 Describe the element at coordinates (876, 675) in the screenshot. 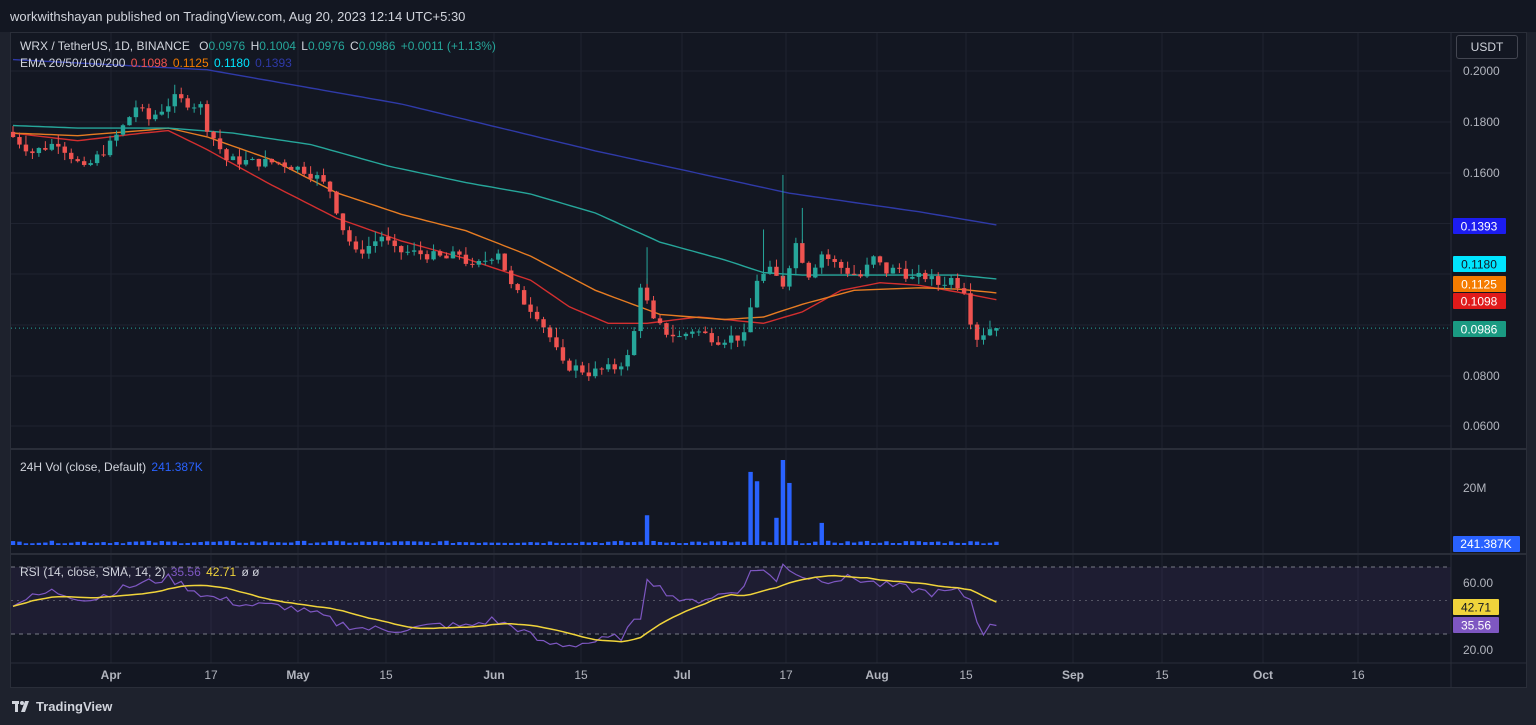

I see `time-tick-label: Aug` at that location.